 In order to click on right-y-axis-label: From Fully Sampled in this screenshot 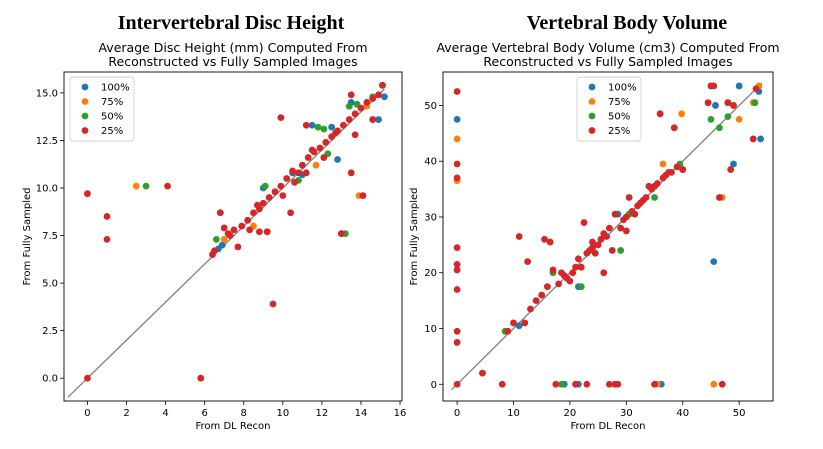, I will do `click(414, 237)`.